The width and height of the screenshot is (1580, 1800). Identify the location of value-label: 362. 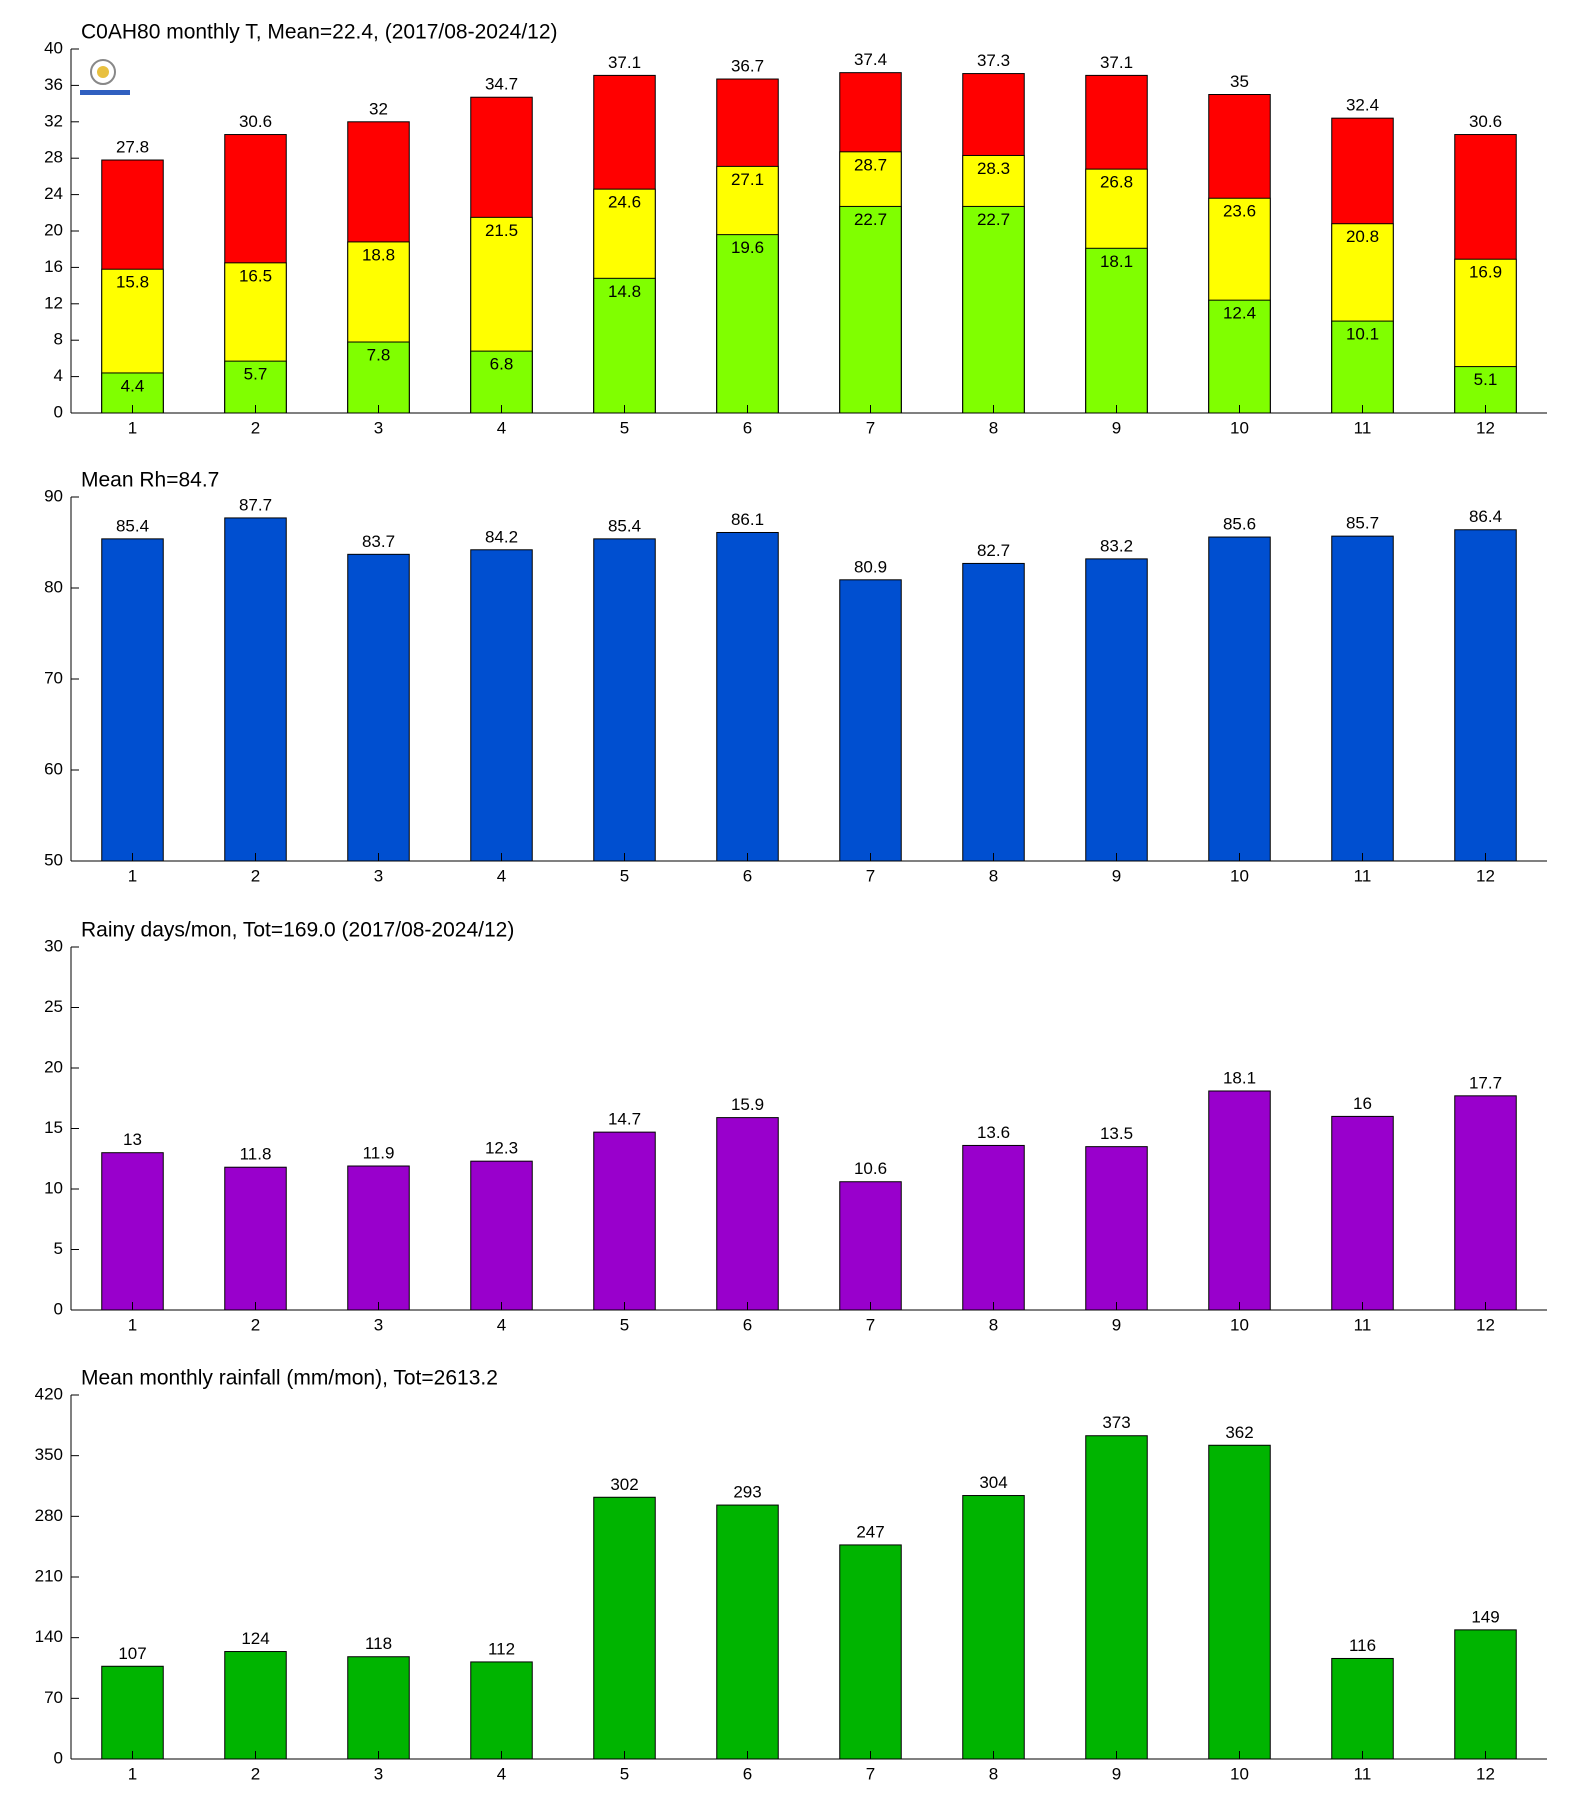
(1239, 1432).